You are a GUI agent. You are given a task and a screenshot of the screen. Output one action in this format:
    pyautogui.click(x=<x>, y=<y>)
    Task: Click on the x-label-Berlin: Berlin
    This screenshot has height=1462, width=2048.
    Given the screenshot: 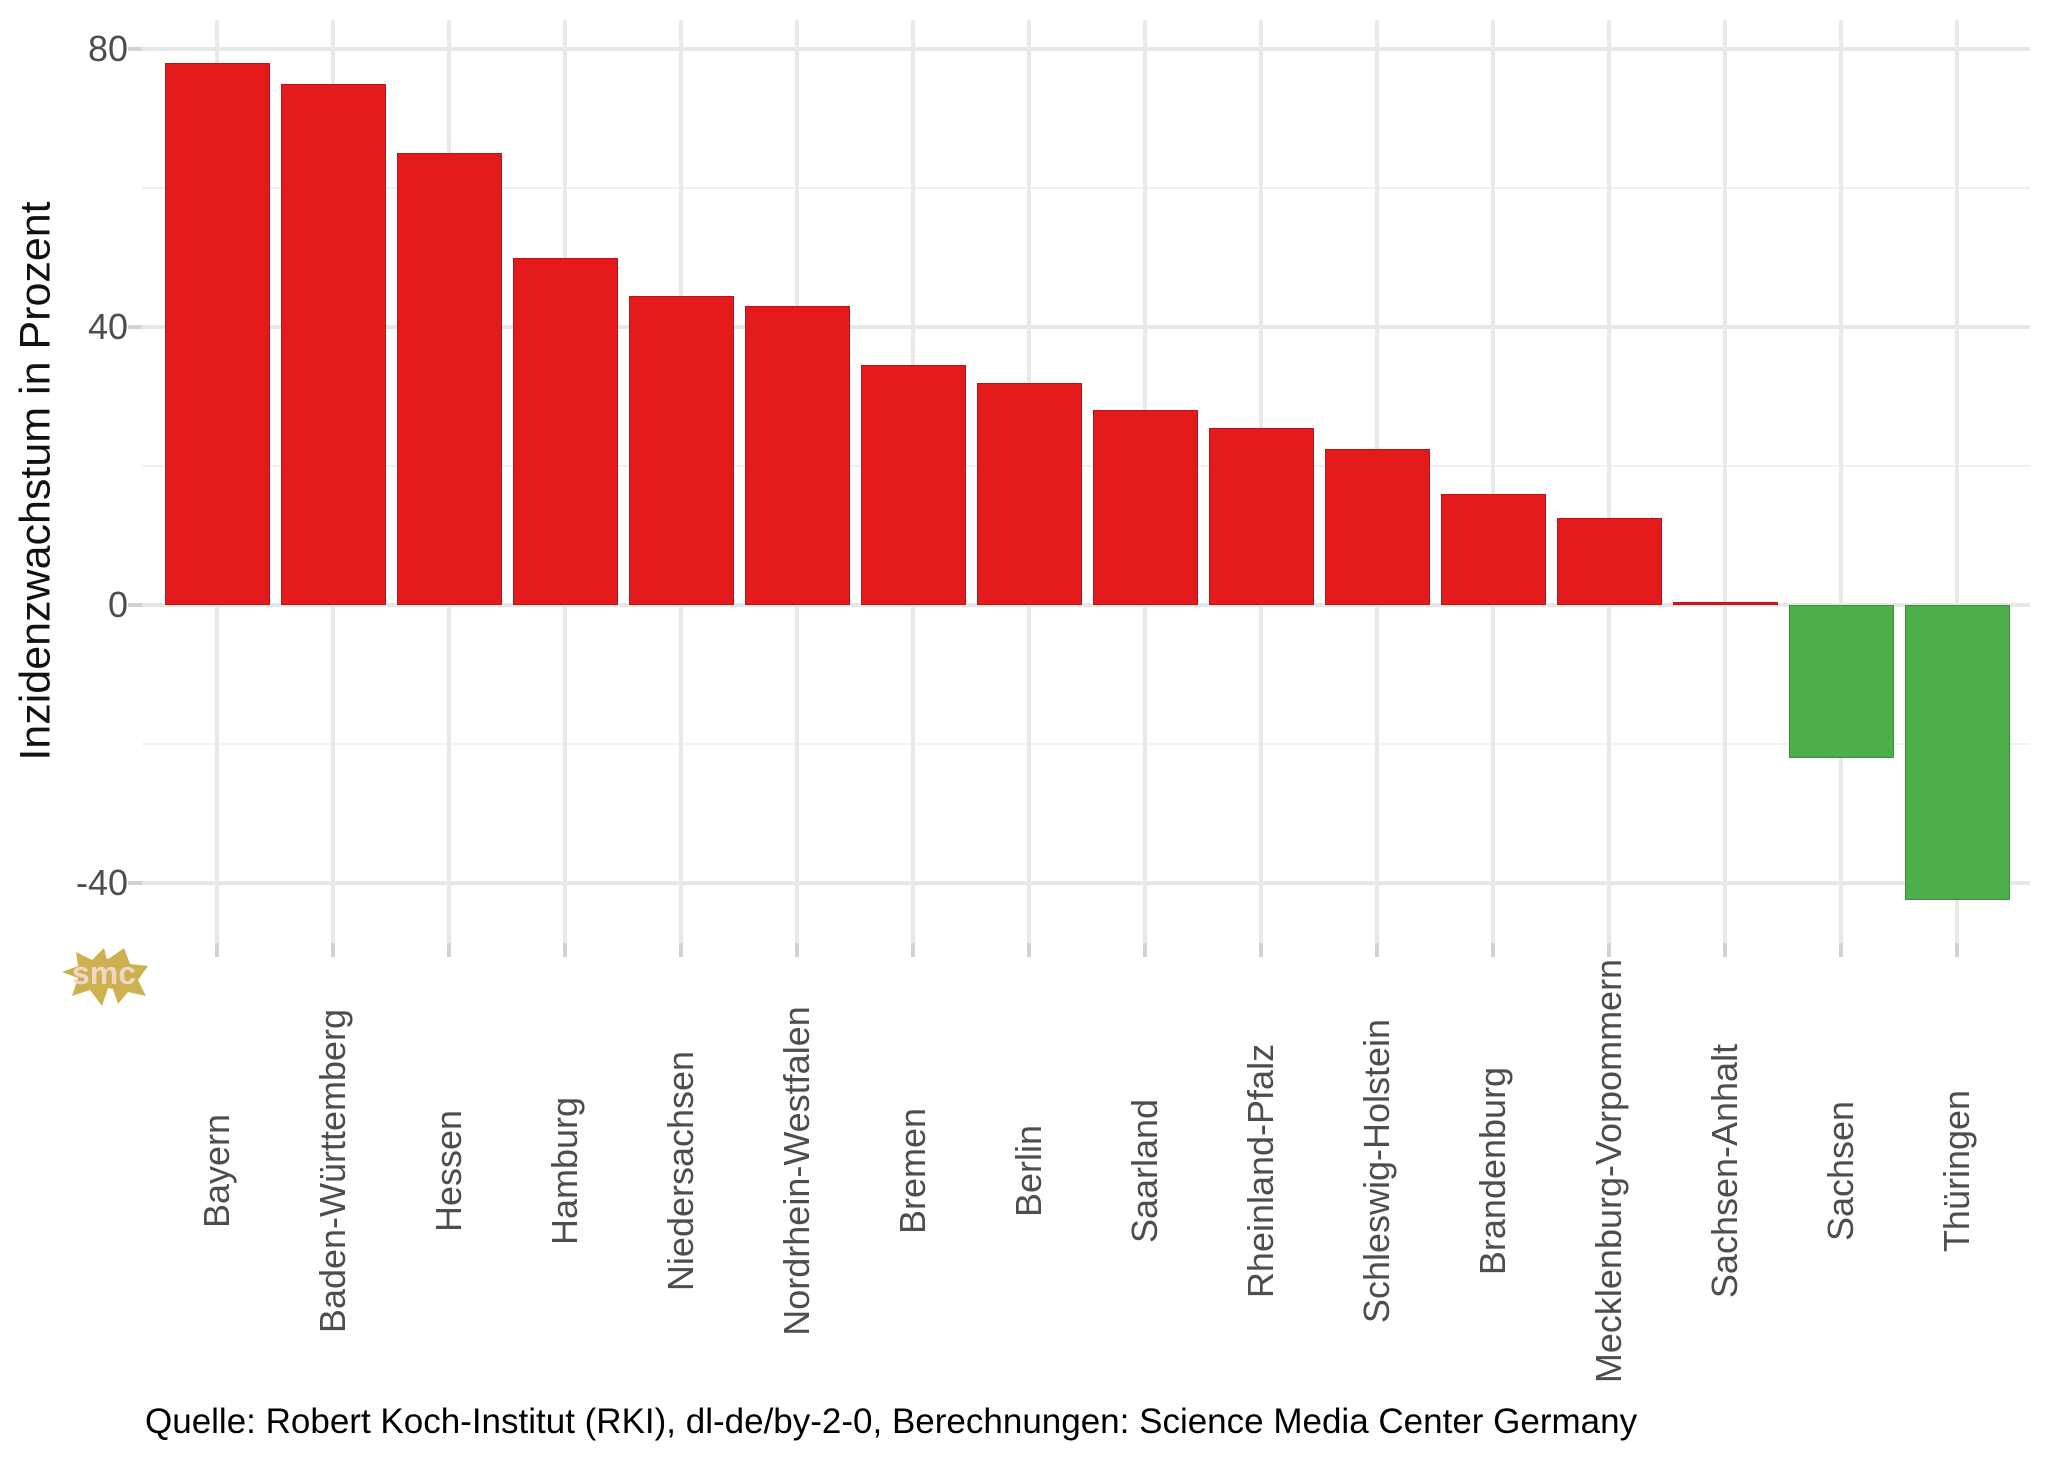 What is the action you would take?
    pyautogui.click(x=1028, y=1171)
    